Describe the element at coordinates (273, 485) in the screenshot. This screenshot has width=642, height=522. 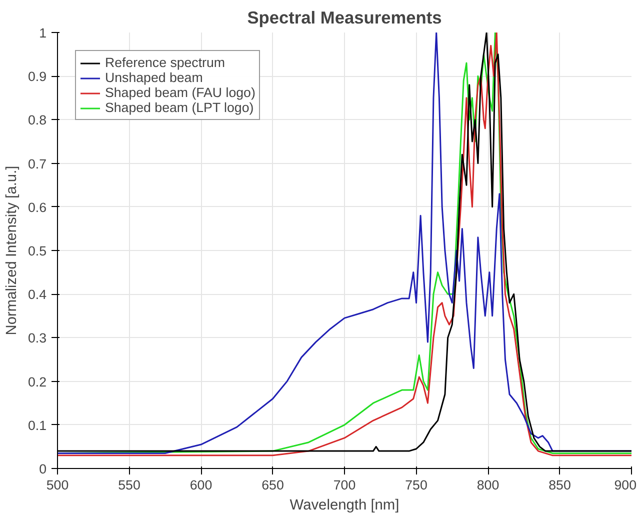
I see `x-tick-label: 650` at that location.